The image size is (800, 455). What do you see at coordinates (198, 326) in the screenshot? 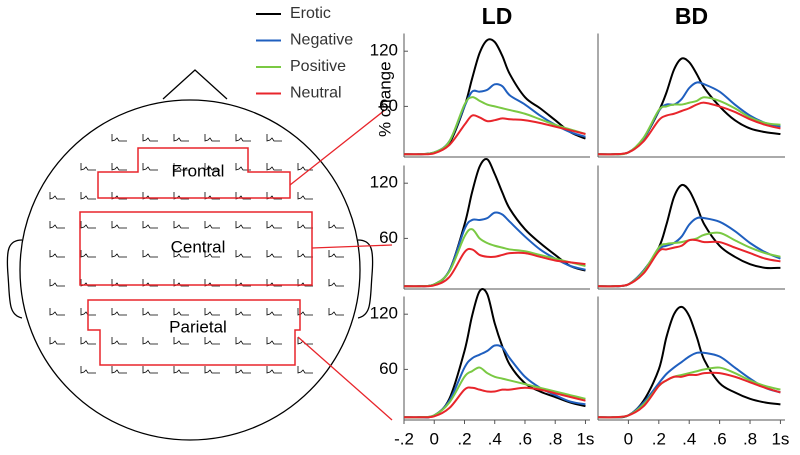
I see `region-label: Parietal` at bounding box center [198, 326].